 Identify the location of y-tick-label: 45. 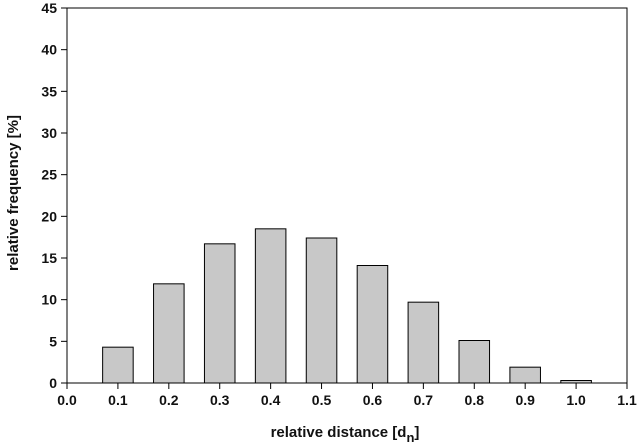
(49, 8).